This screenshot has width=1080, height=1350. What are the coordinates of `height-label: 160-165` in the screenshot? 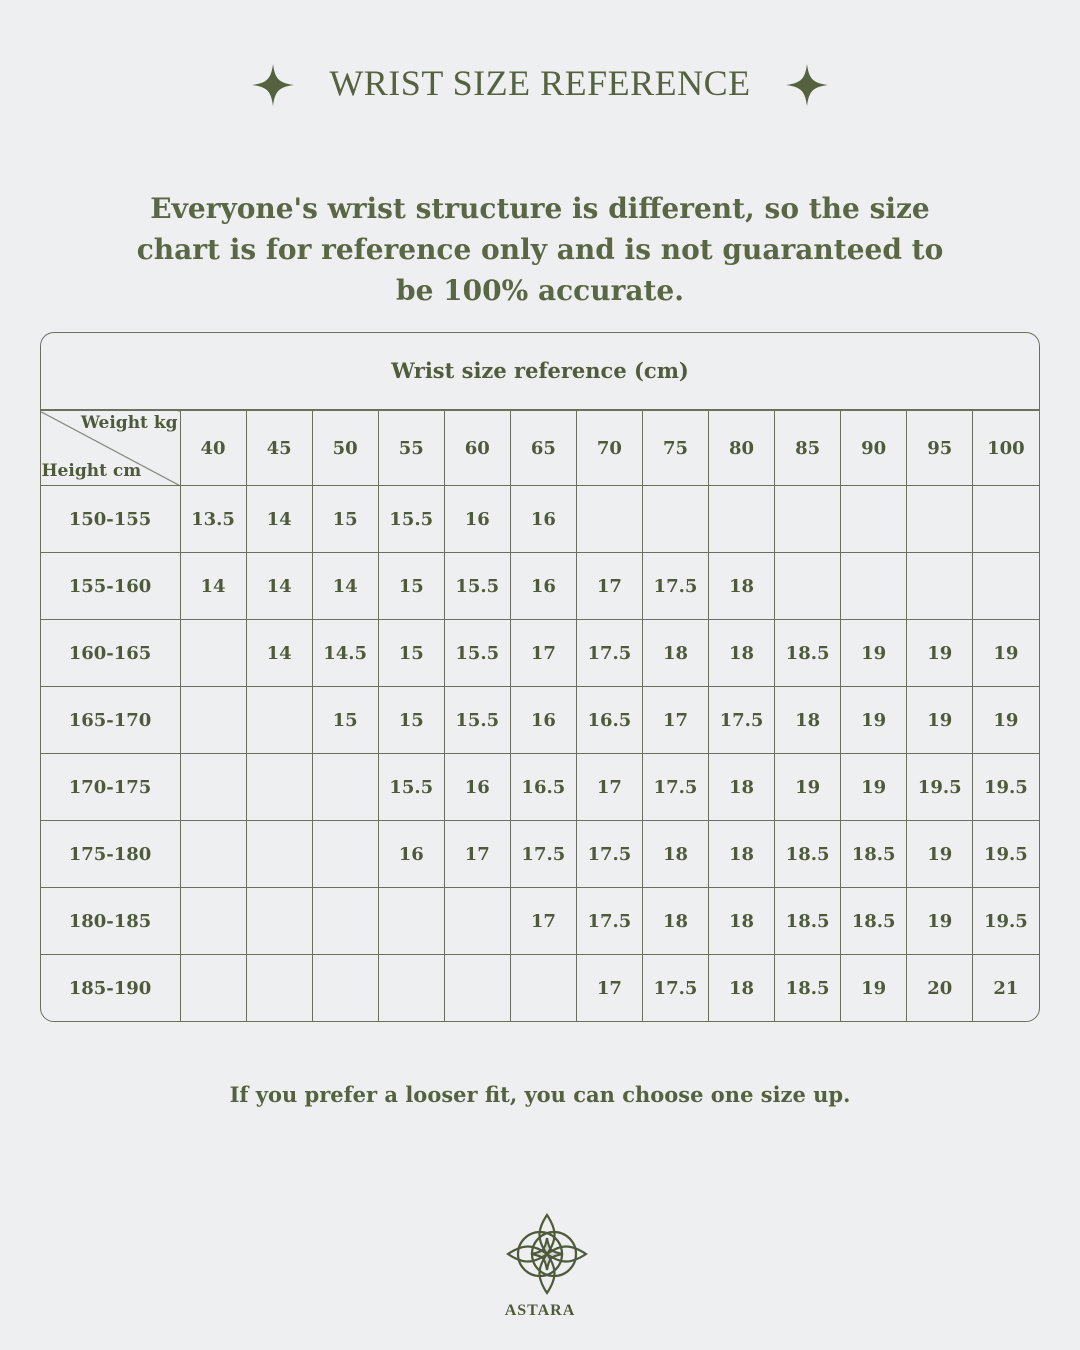 It's located at (111, 653).